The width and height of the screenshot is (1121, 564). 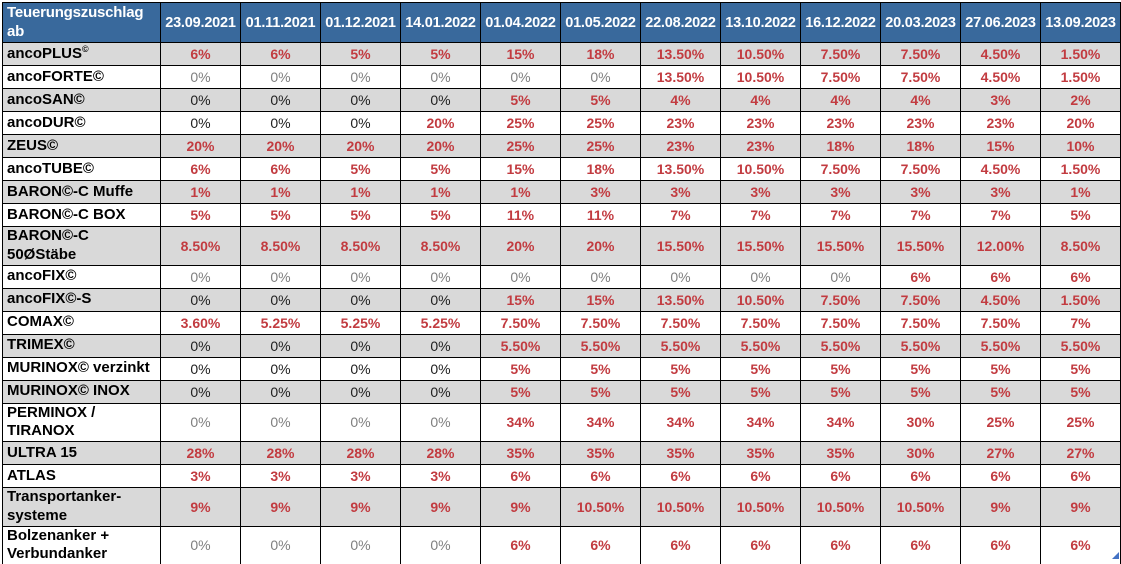 I want to click on value-cell: 34%, so click(x=680, y=422).